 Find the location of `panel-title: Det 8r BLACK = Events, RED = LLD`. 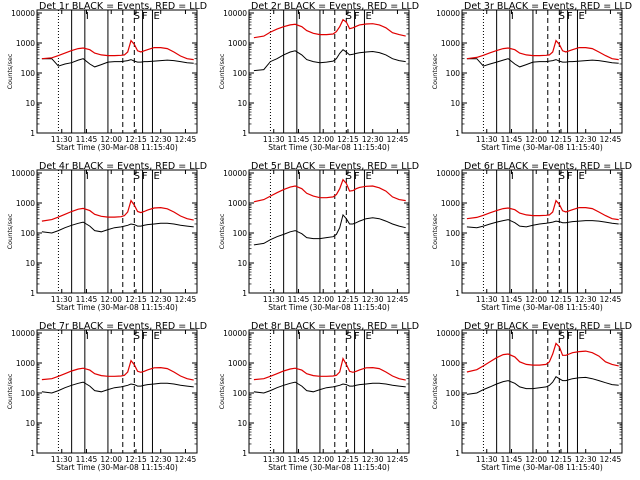

panel-title: Det 8r BLACK = Events, RED = LLD is located at coordinates (335, 326).